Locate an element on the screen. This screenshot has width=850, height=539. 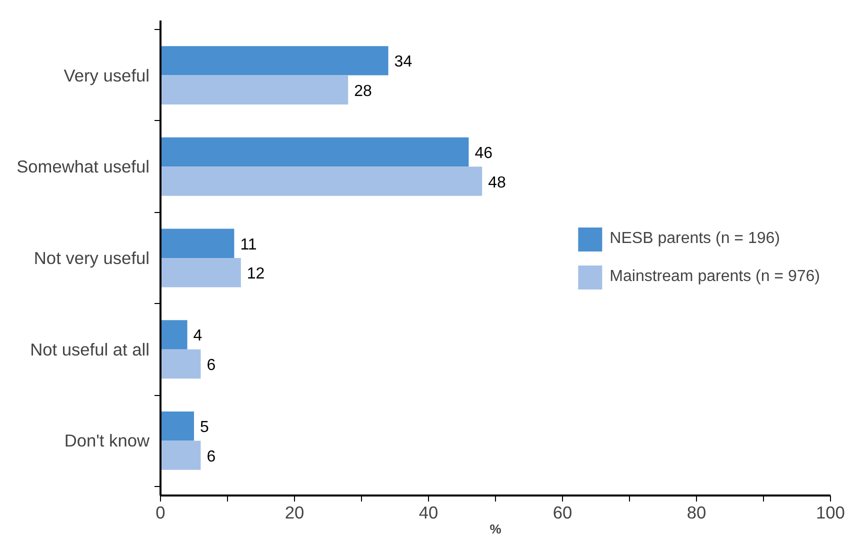
data-label: 46 is located at coordinates (483, 153).